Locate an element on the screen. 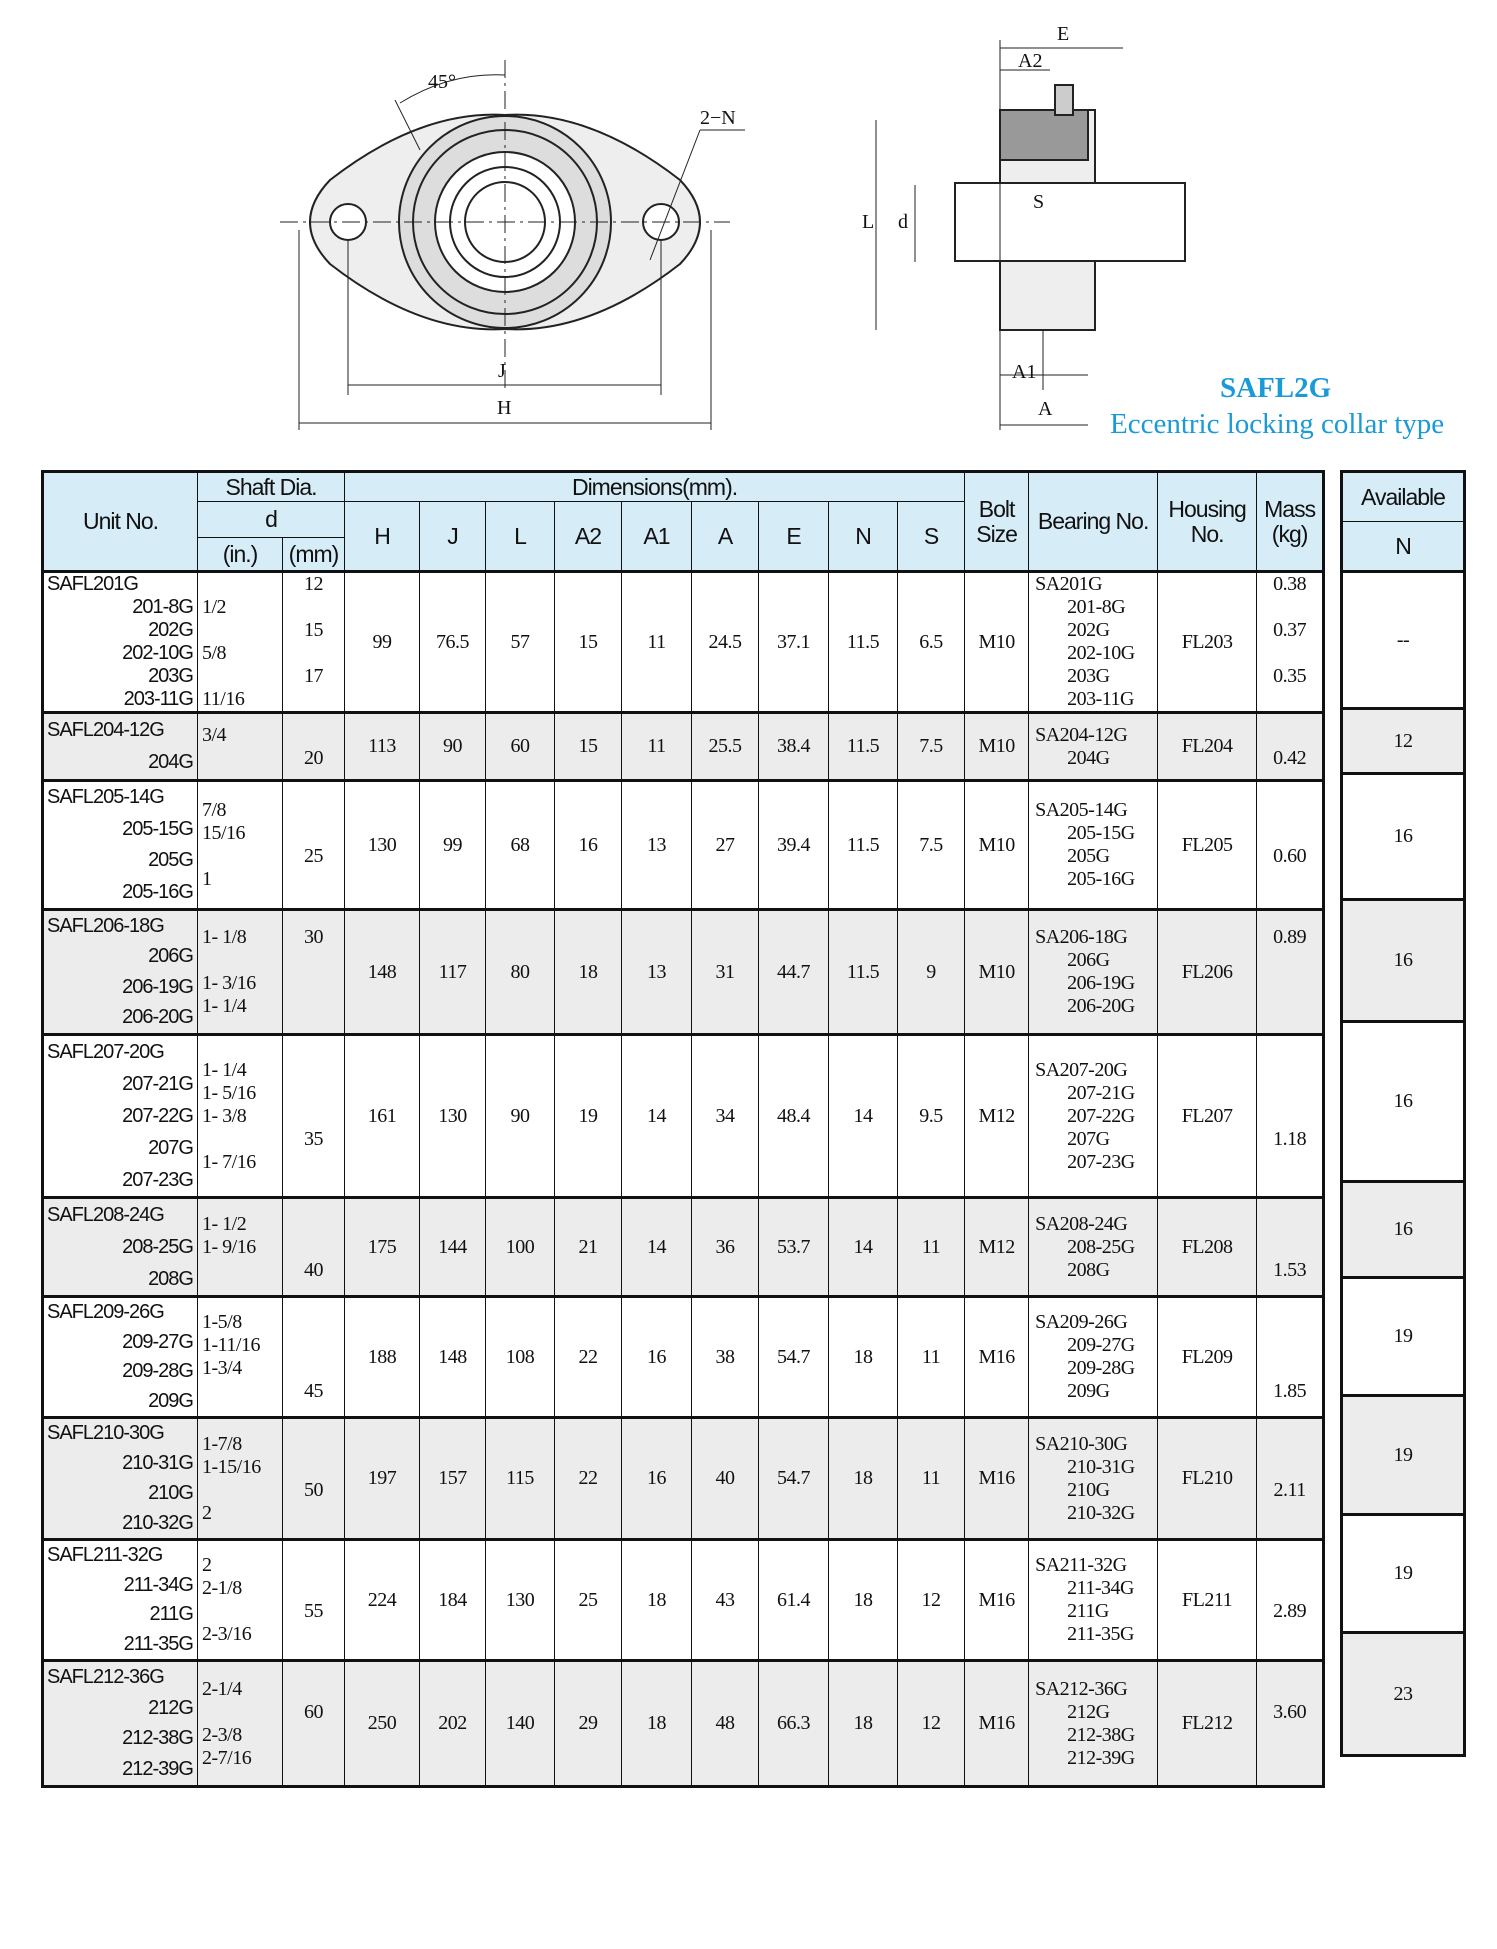  dimension-value-s: 6.5 is located at coordinates (931, 641).